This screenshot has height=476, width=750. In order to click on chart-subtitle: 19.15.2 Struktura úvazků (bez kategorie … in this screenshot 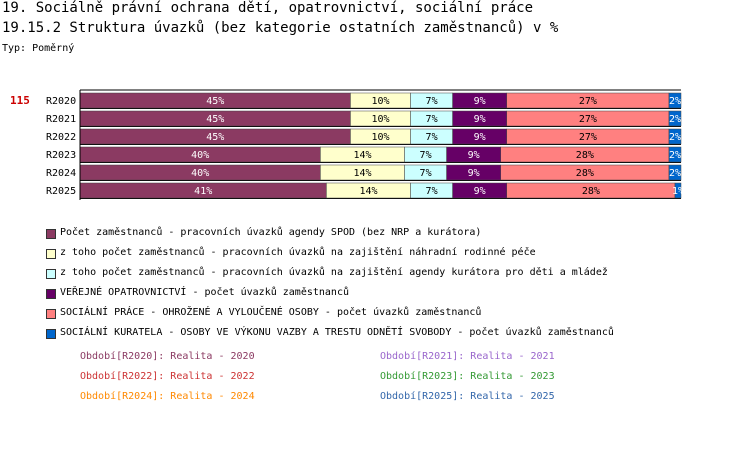, I will do `click(280, 28)`.